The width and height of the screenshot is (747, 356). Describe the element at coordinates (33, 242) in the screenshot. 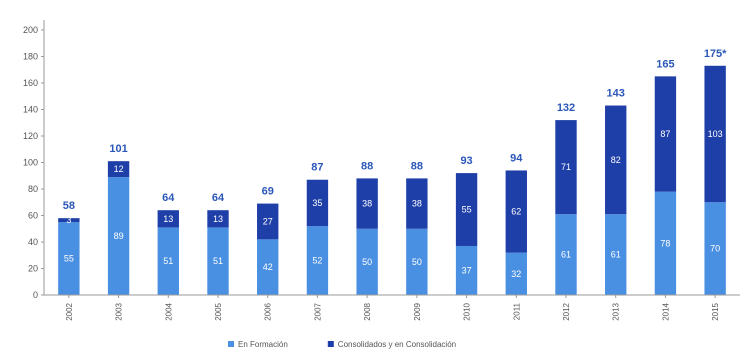

I see `y-tick-label: 40` at that location.